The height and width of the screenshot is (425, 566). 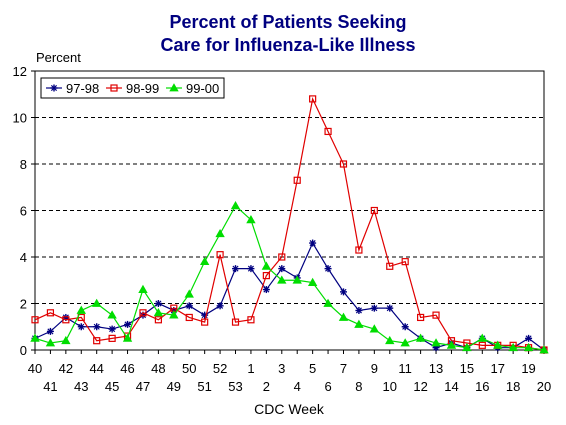 I want to click on x-tick-label: 50, so click(x=189, y=368).